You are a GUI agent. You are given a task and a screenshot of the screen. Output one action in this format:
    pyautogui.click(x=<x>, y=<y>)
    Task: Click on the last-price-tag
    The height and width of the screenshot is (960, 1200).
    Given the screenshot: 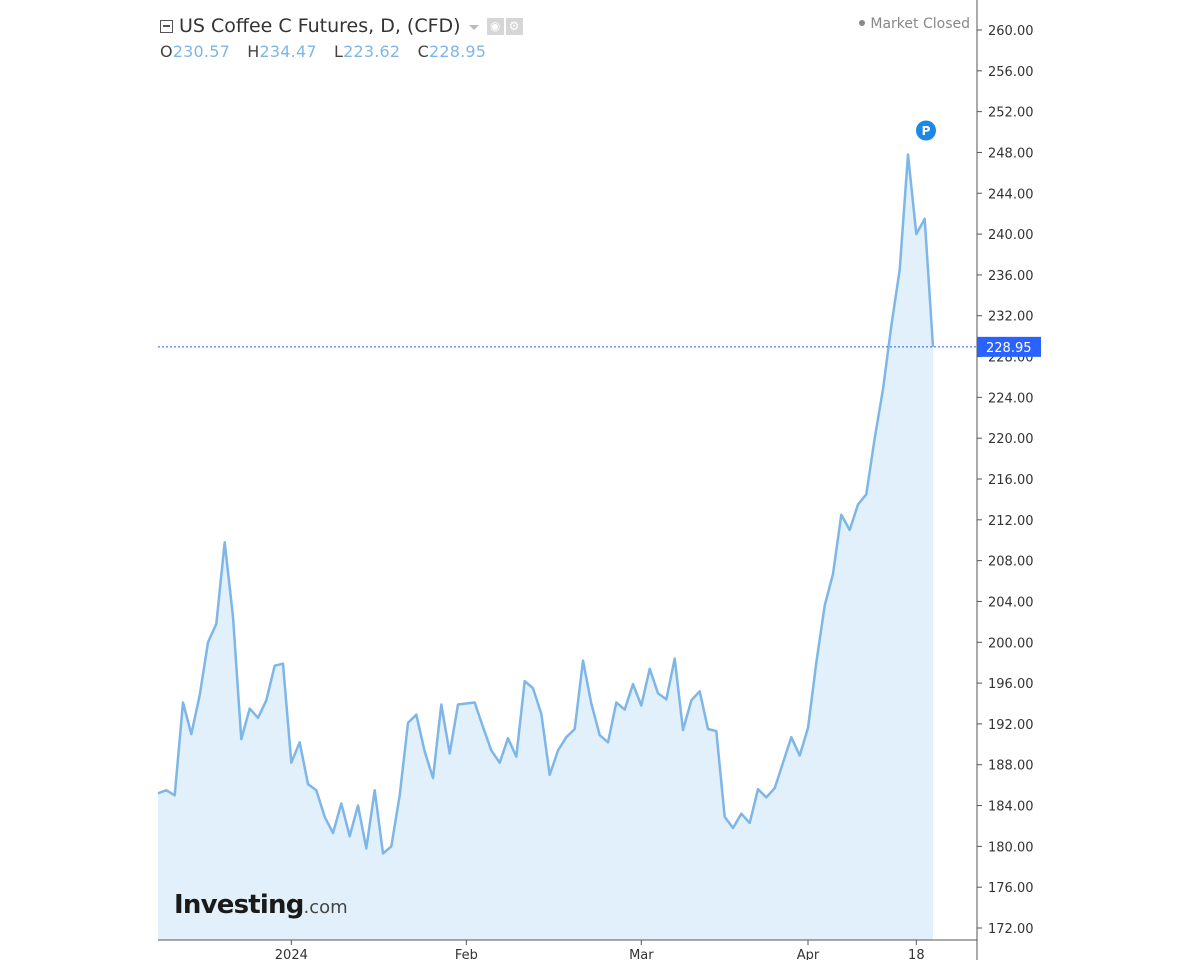 What is the action you would take?
    pyautogui.click(x=1009, y=346)
    